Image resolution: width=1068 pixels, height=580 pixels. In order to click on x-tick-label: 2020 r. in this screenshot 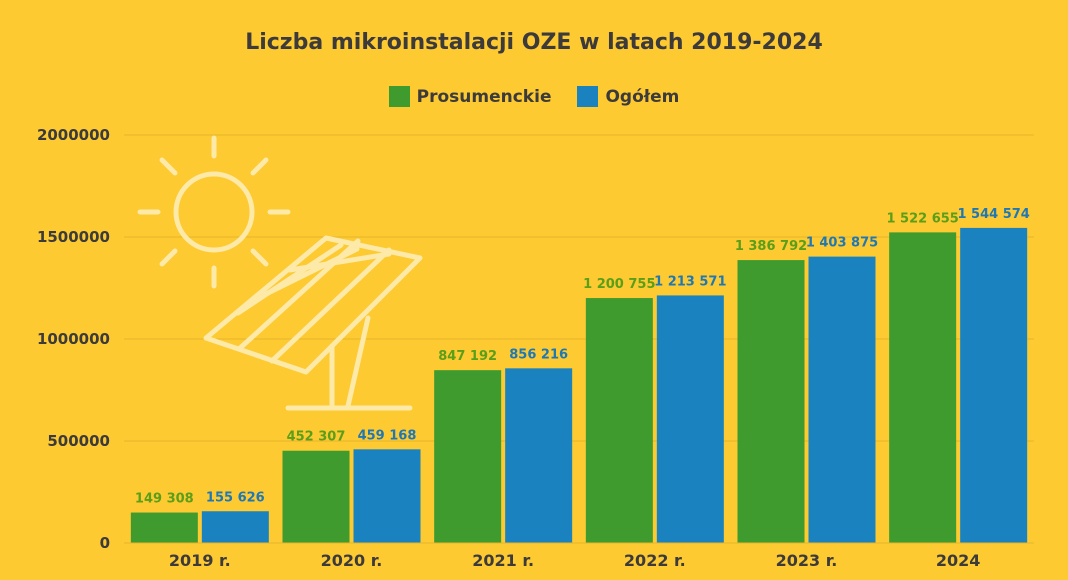, I will do `click(352, 560)`.